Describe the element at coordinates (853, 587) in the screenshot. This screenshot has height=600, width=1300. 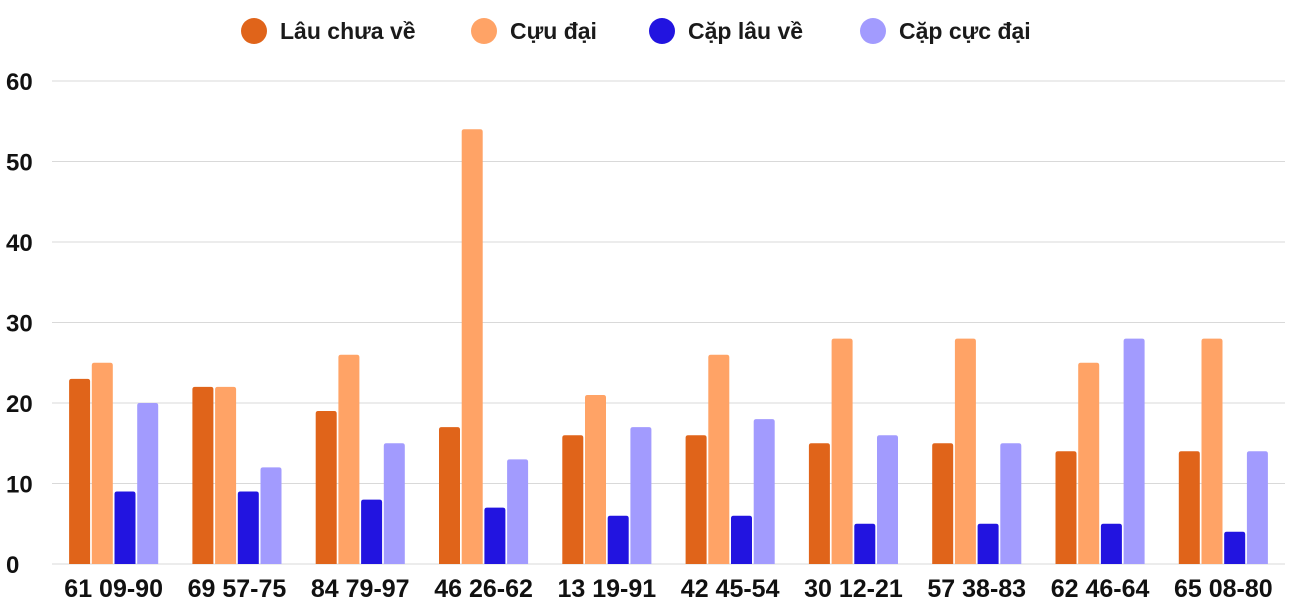
I see `x-tick-label: 30 12-21` at that location.